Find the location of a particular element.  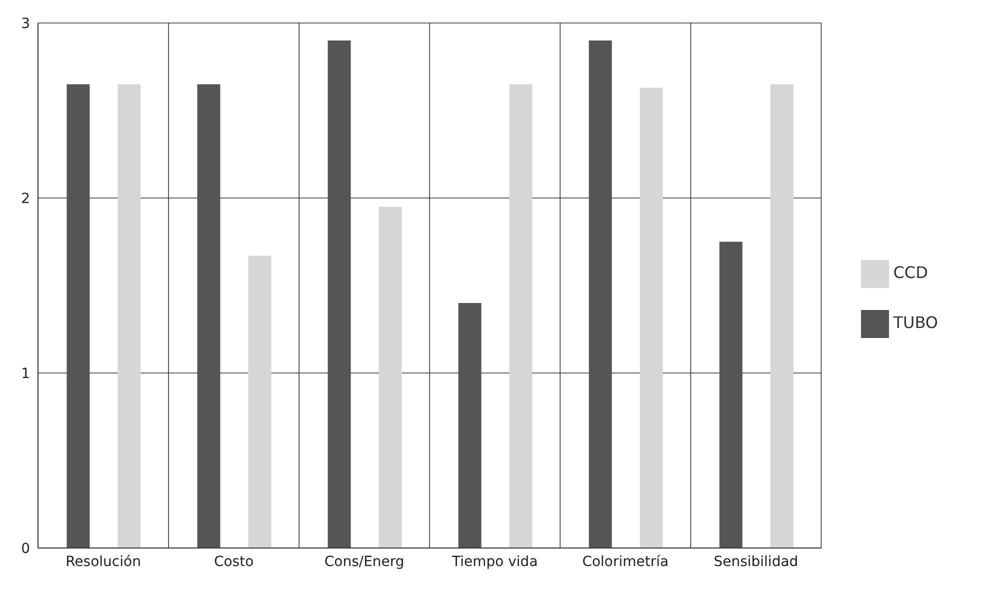

y-tick-label: 3 is located at coordinates (25, 24).